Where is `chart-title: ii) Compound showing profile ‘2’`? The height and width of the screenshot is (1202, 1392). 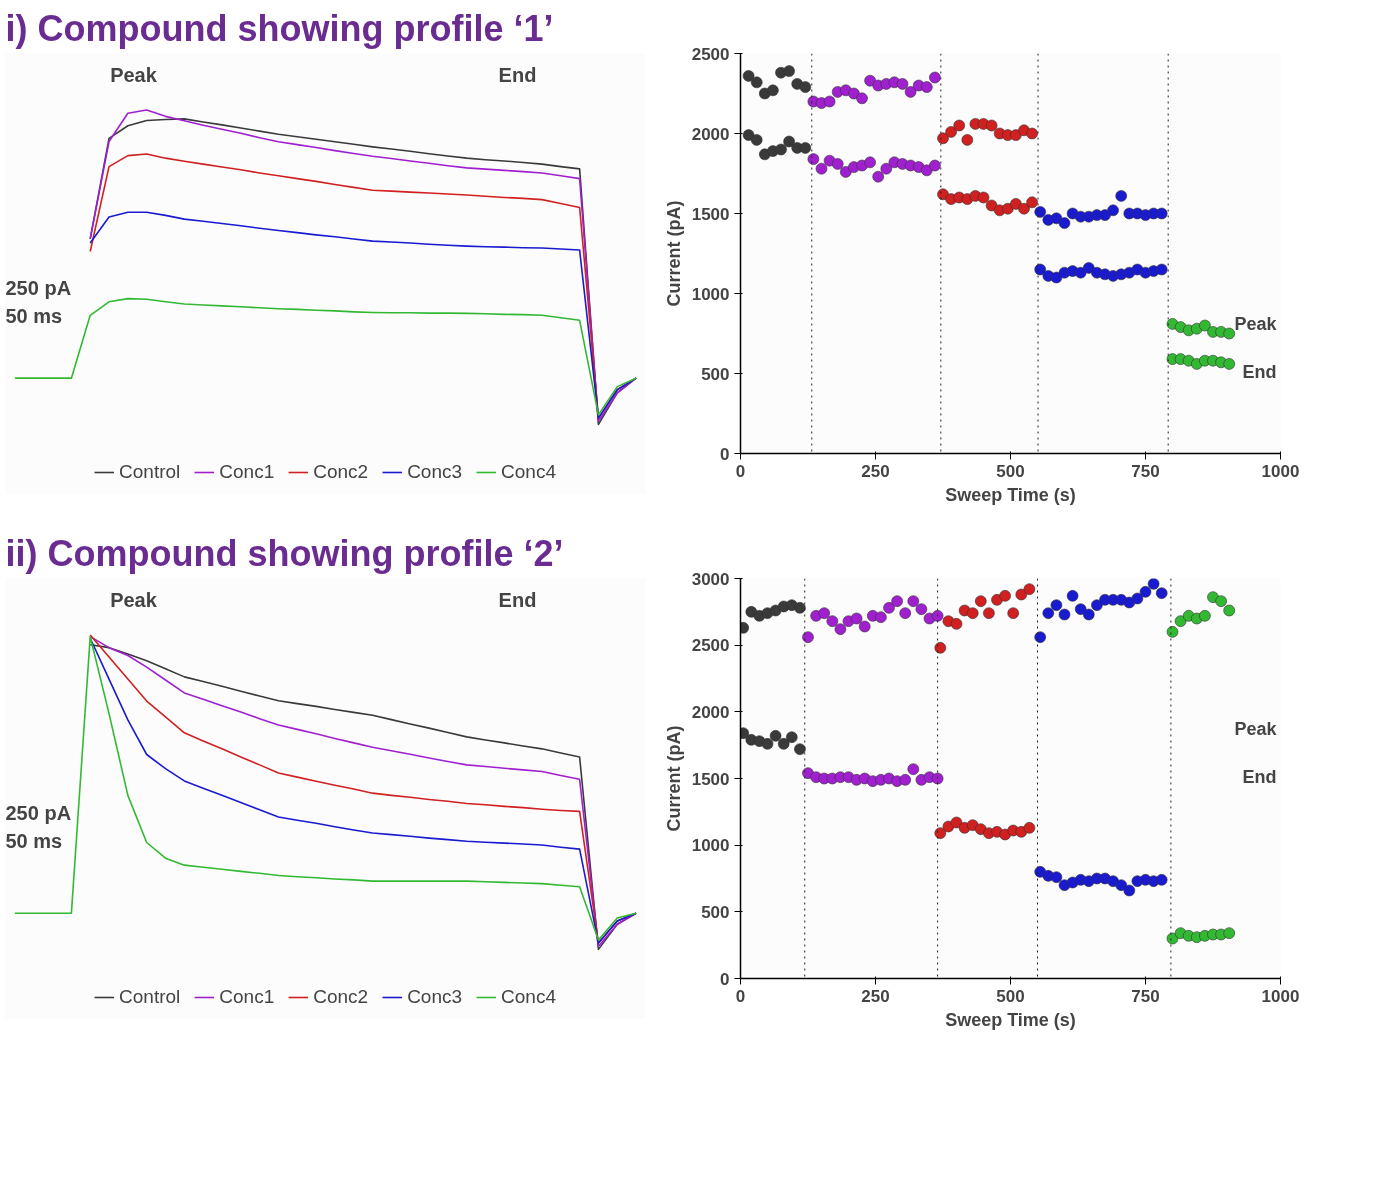 chart-title: ii) Compound showing profile ‘2’ is located at coordinates (284, 553).